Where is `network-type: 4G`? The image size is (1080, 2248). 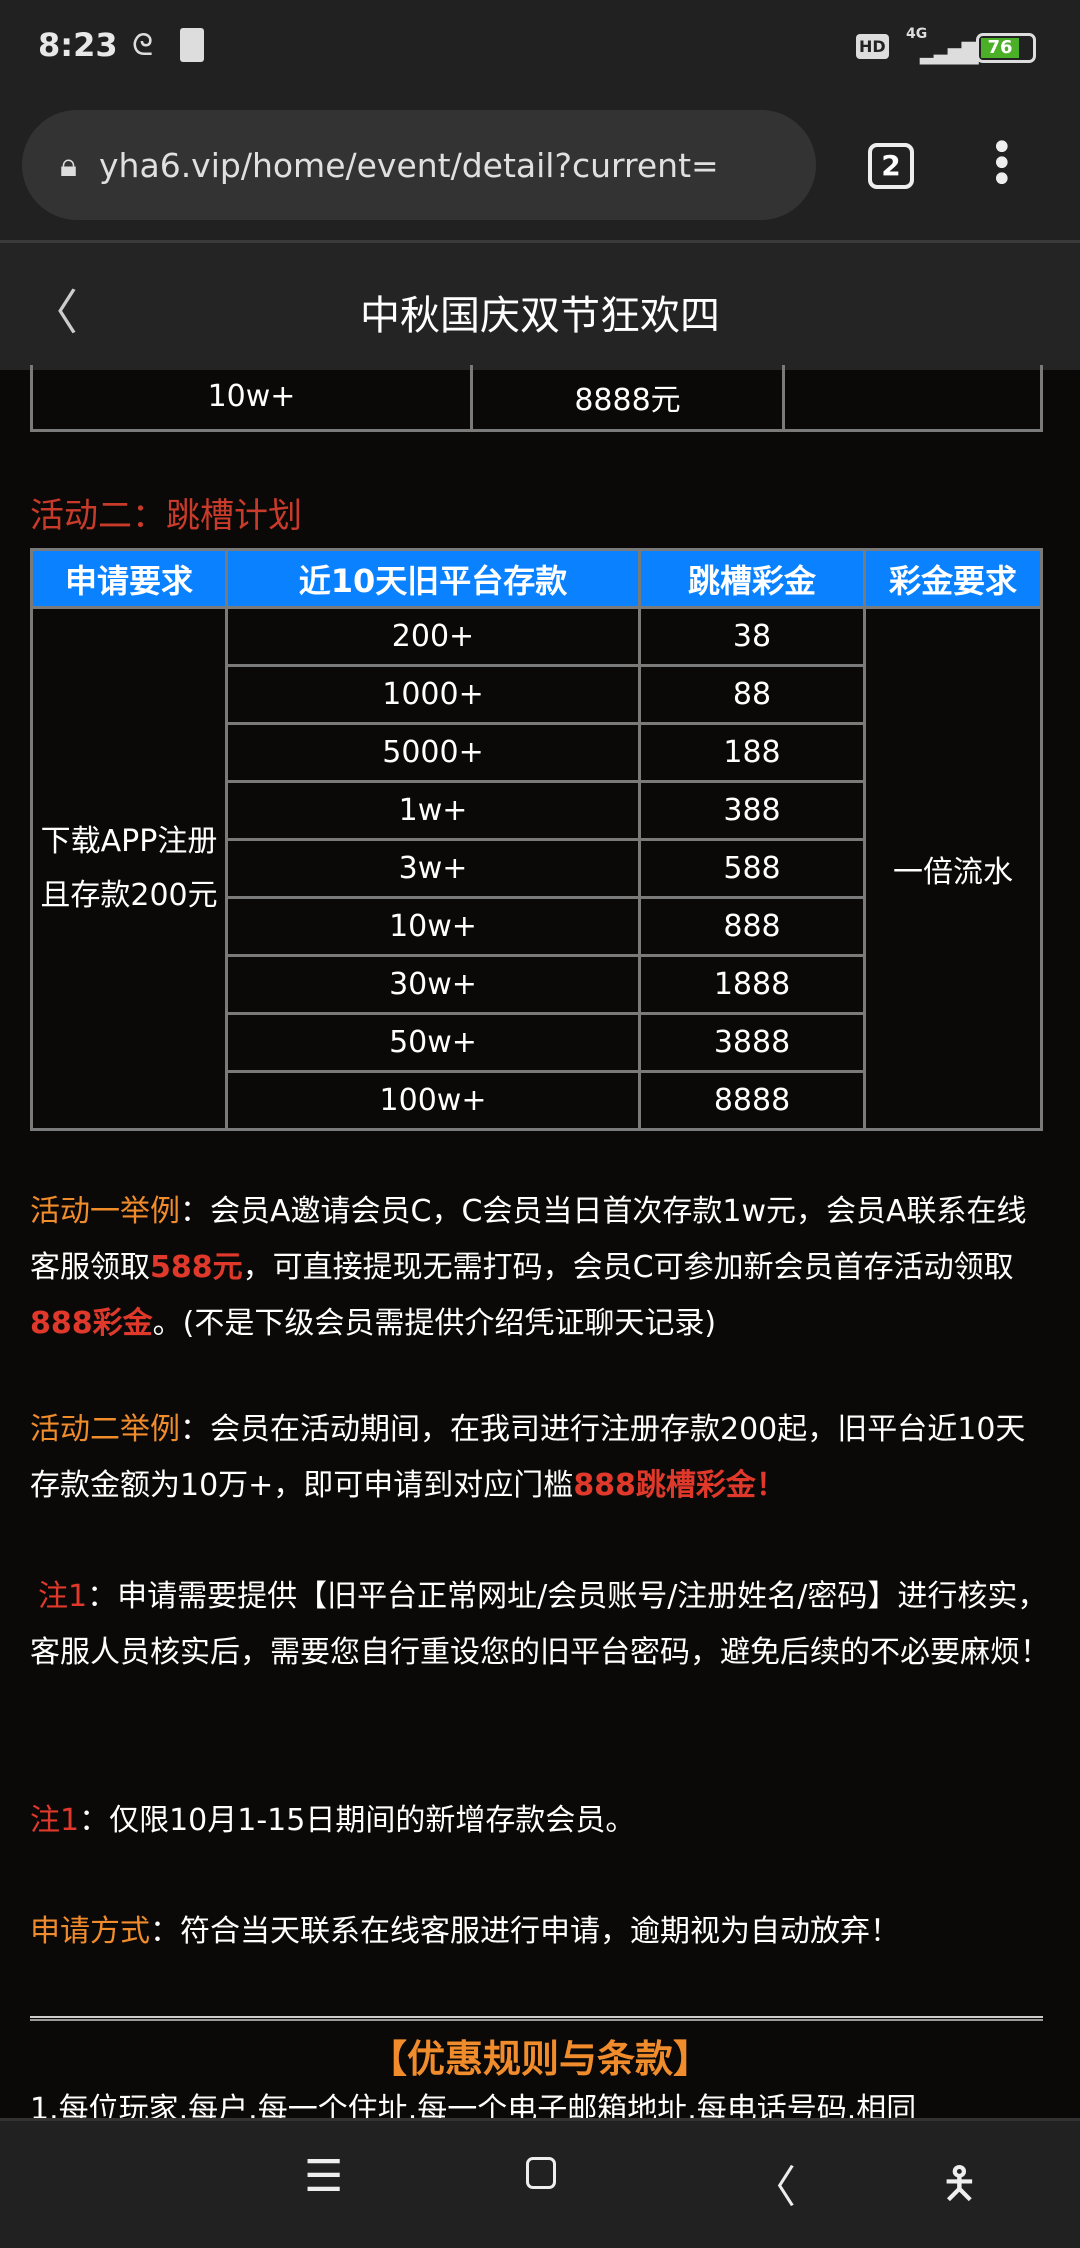 network-type: 4G is located at coordinates (917, 34).